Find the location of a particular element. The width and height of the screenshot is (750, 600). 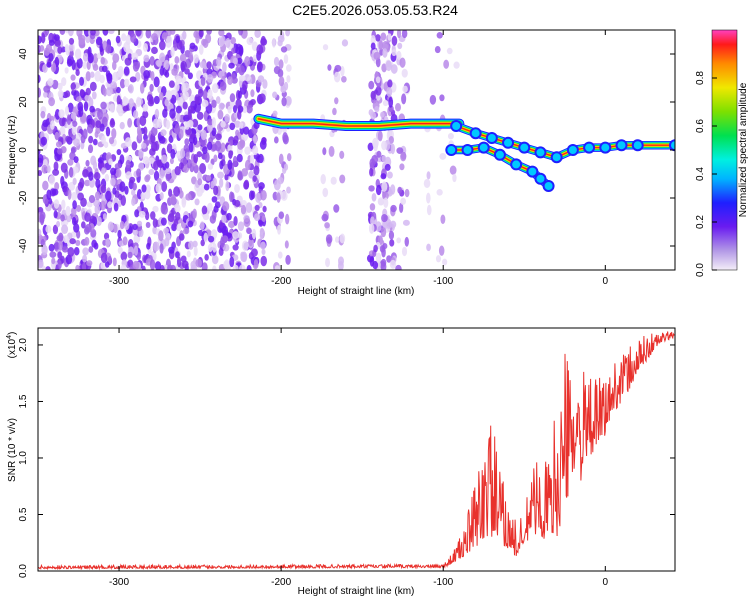

colorbar-tick-label: 0.6 is located at coordinates (700, 126).